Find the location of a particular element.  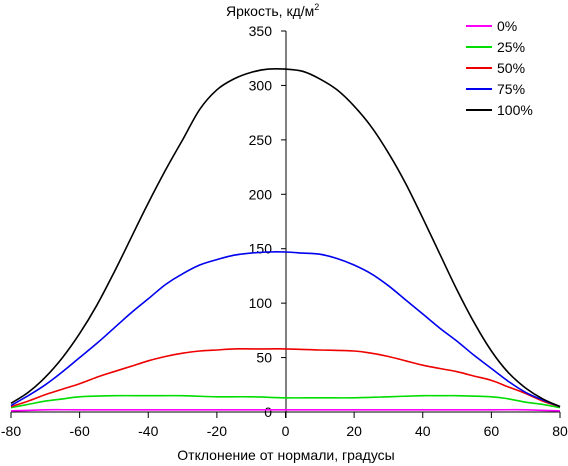

y-tick-label: 50 is located at coordinates (264, 358).